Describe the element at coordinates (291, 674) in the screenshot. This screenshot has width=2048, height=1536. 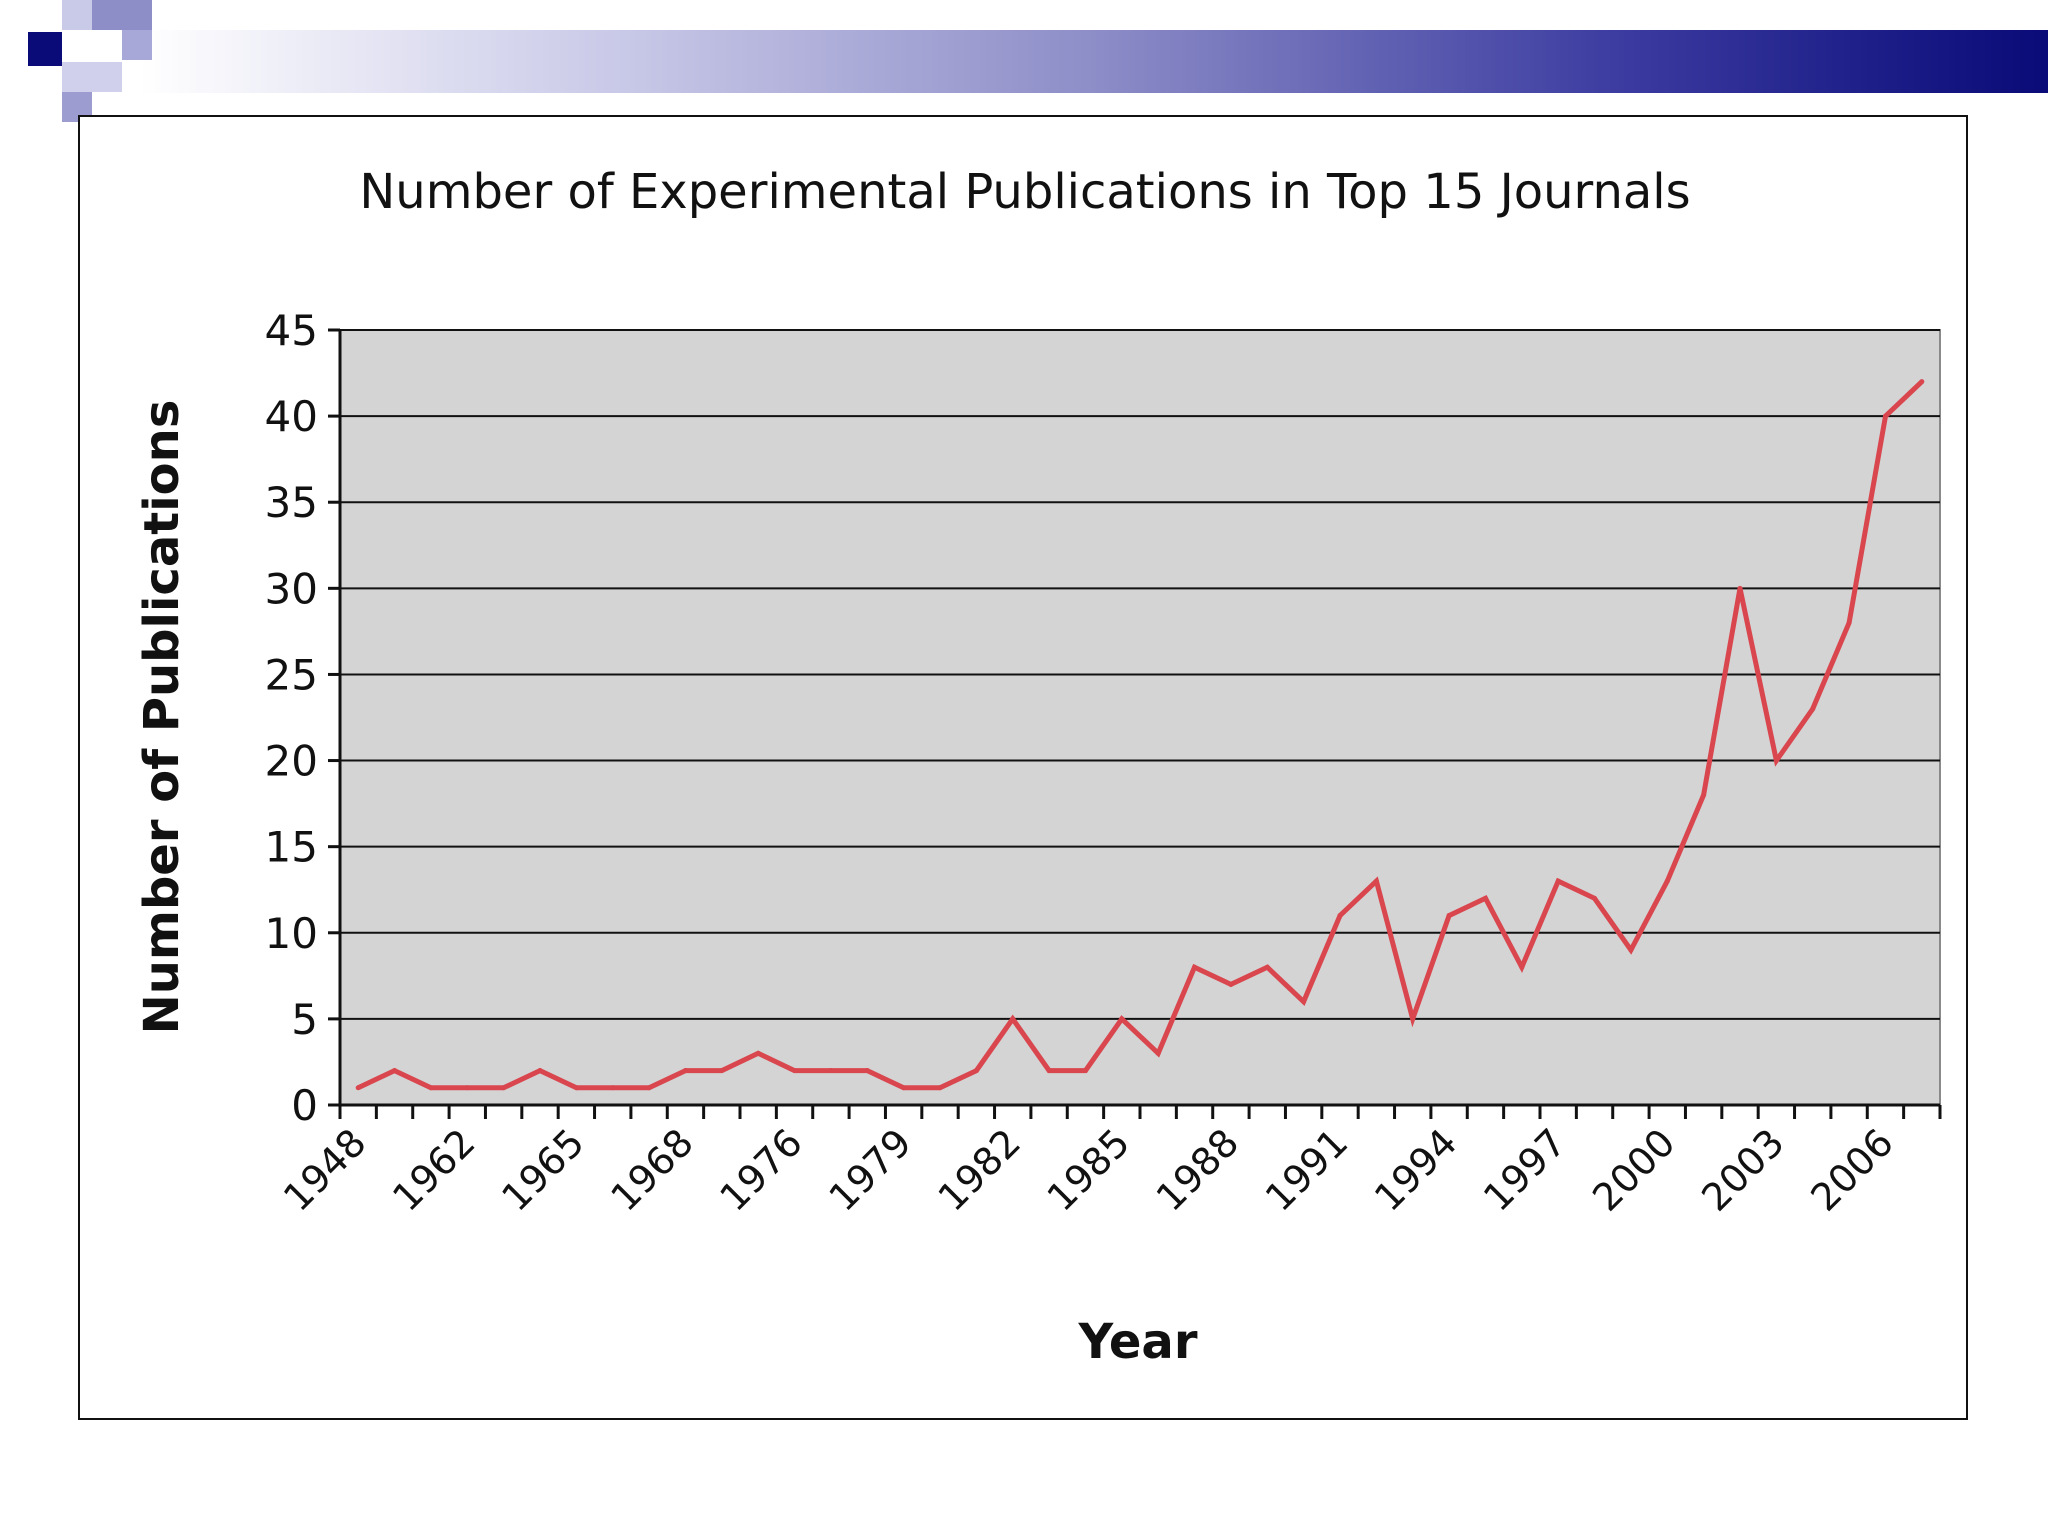
I see `y-tick-label: 25` at that location.